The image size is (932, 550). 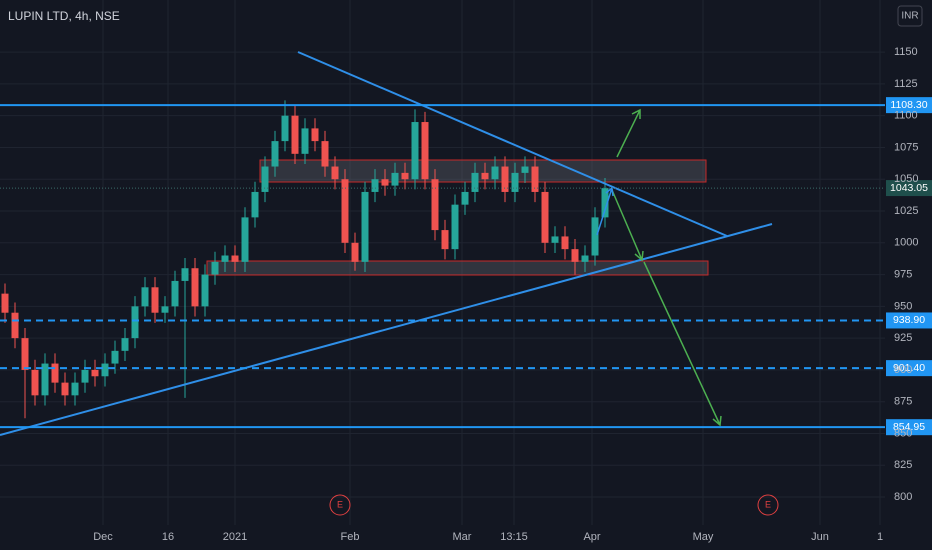 I want to click on x-tick-label: Apr, so click(x=591, y=537).